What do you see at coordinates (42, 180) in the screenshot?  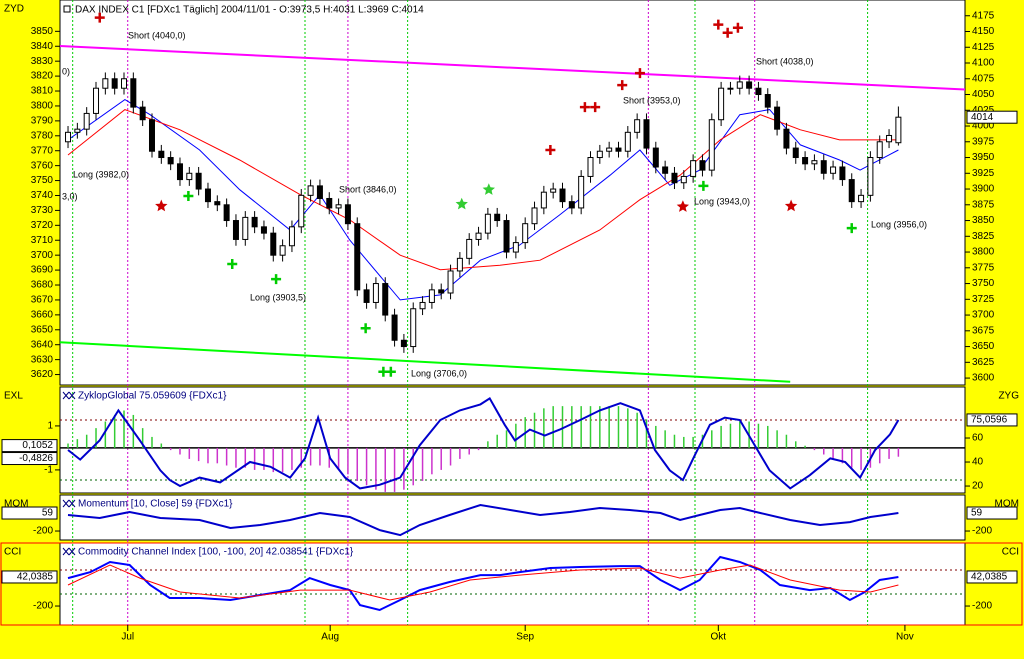 I see `y-tick-label: 3750` at bounding box center [42, 180].